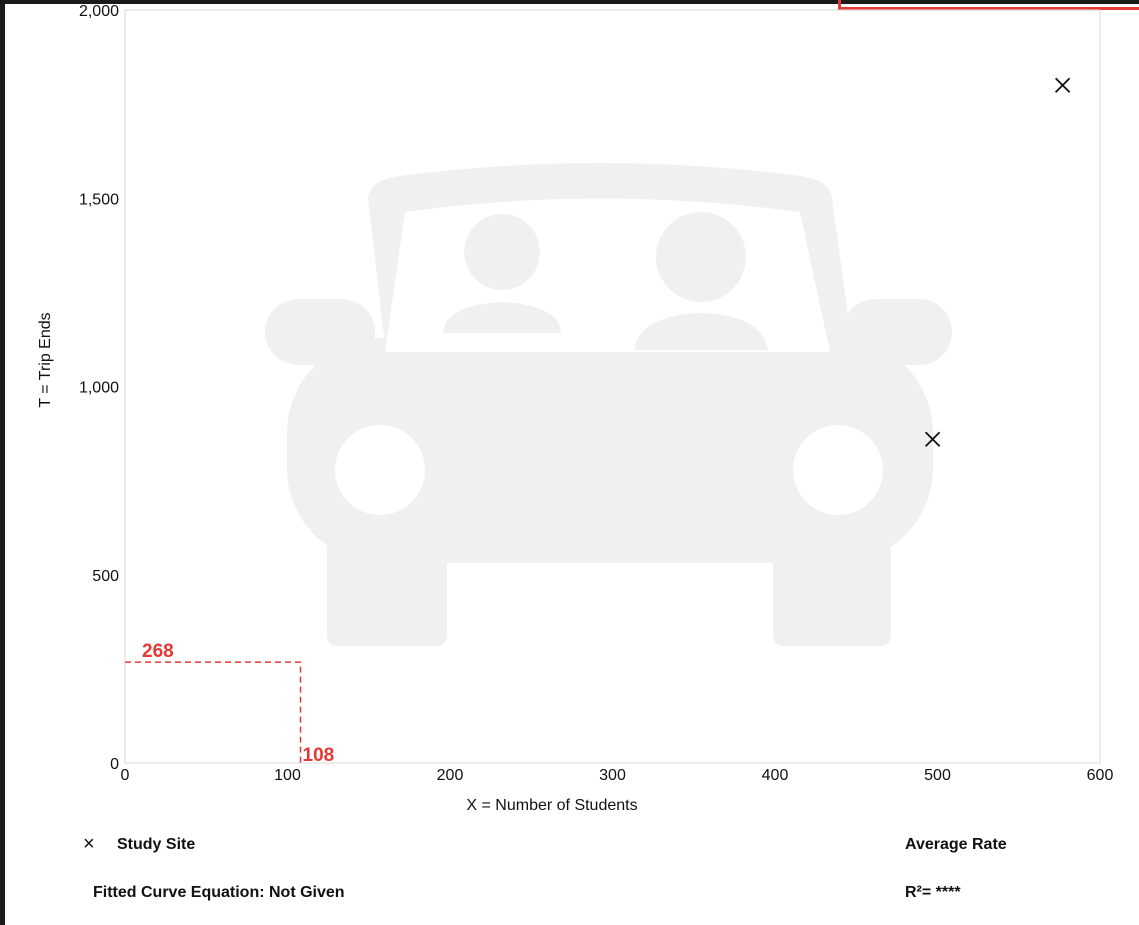 This screenshot has height=925, width=1139. What do you see at coordinates (89, 844) in the screenshot?
I see `study-site-marker-icon: ×` at bounding box center [89, 844].